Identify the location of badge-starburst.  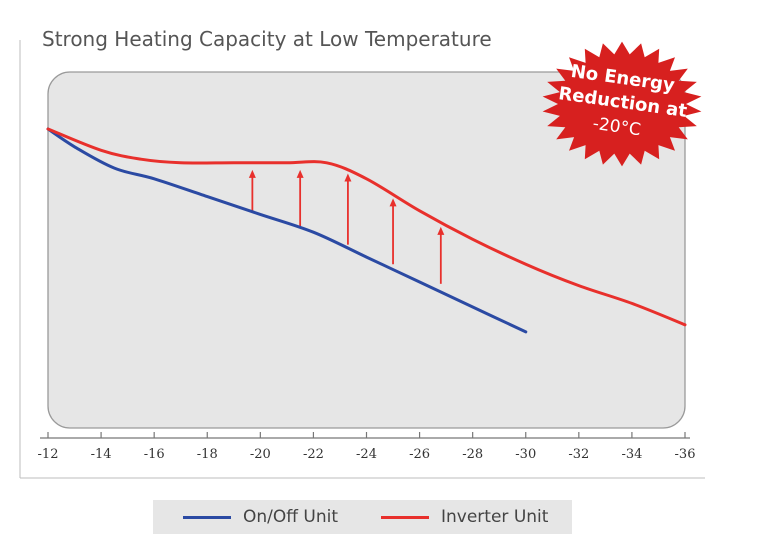
(622, 104).